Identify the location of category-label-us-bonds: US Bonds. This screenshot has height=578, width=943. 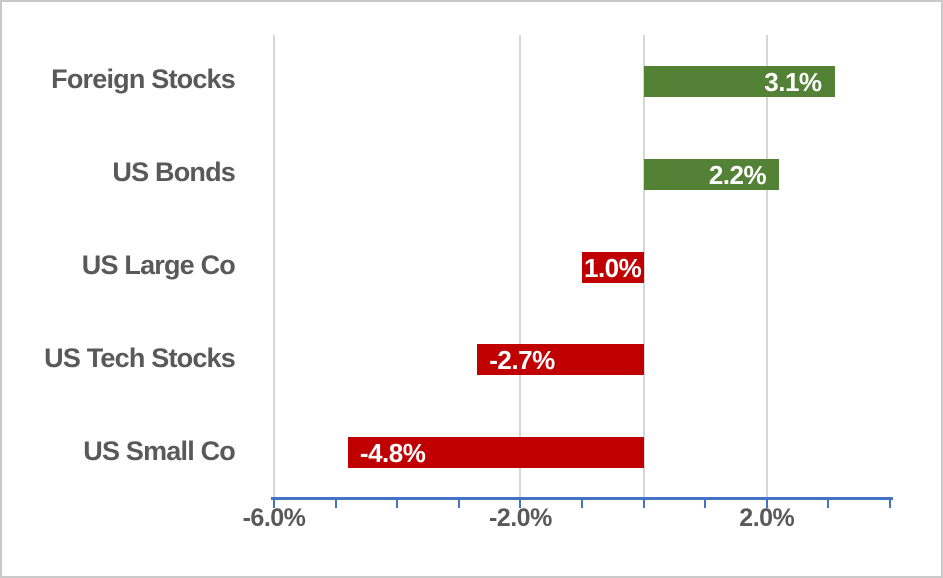
(173, 172).